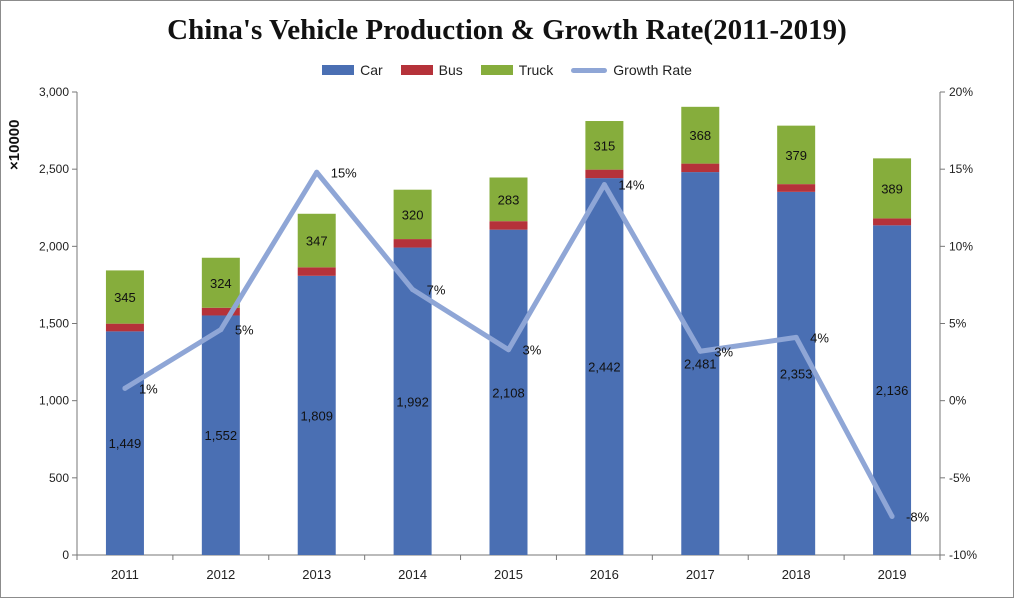 The image size is (1014, 598). I want to click on data-label-car: 1,809, so click(316, 415).